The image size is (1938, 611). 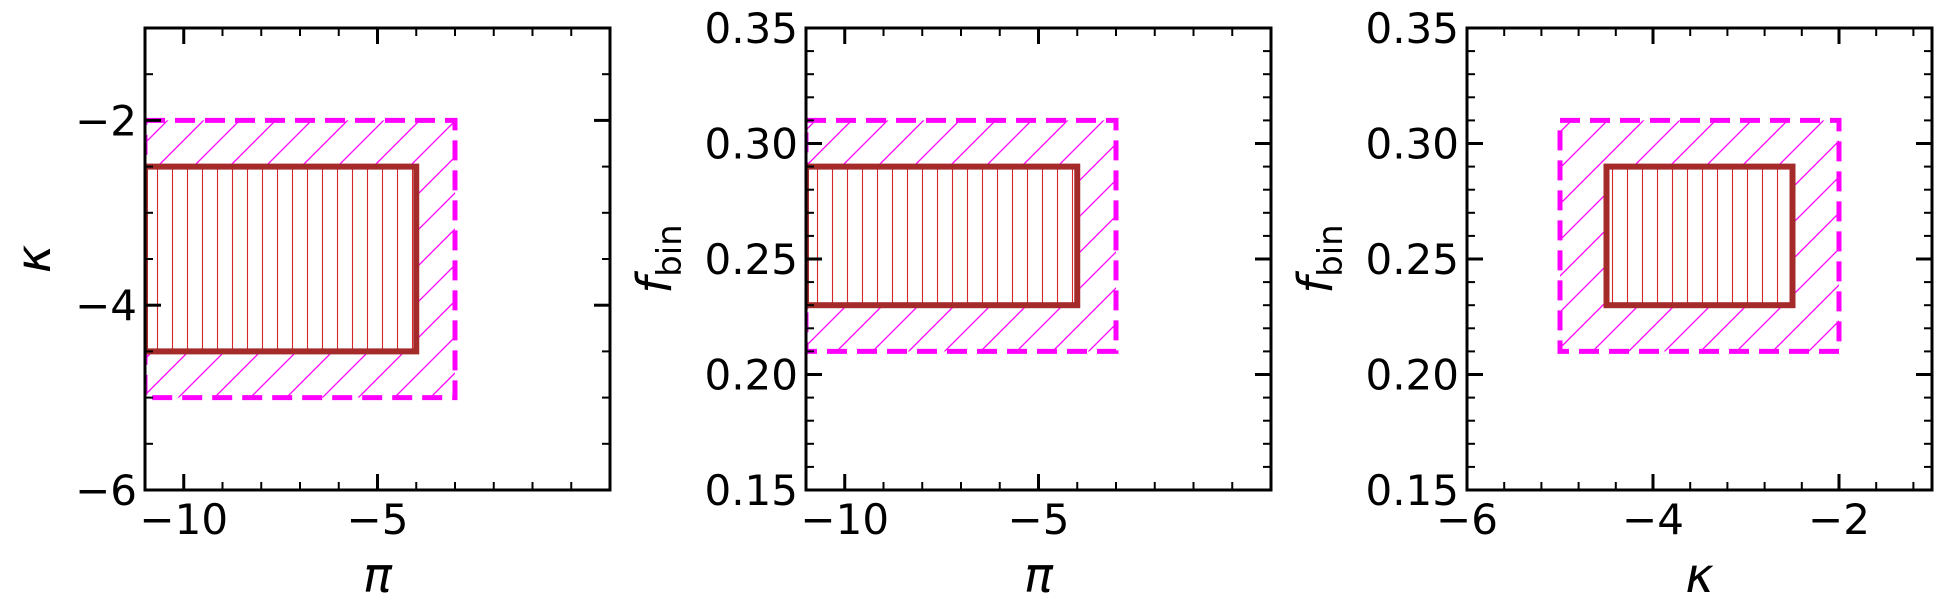 I want to click on y-axis-label: κ, so click(x=34, y=258).